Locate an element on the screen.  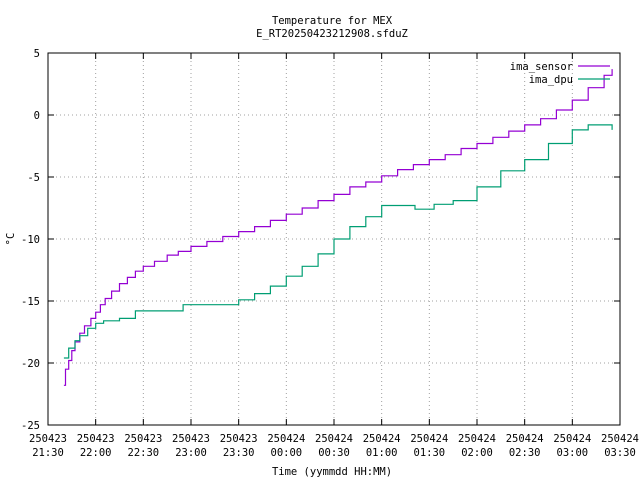
x-tick-time: 00:30 is located at coordinates (334, 453).